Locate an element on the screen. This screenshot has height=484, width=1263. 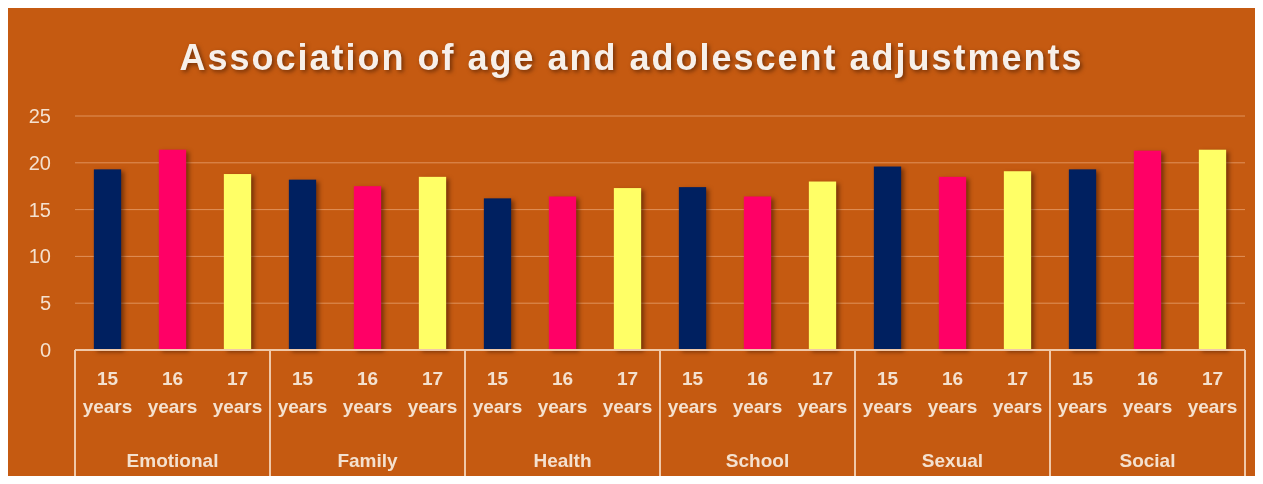
x-tick-label: Emotional is located at coordinates (172, 460).